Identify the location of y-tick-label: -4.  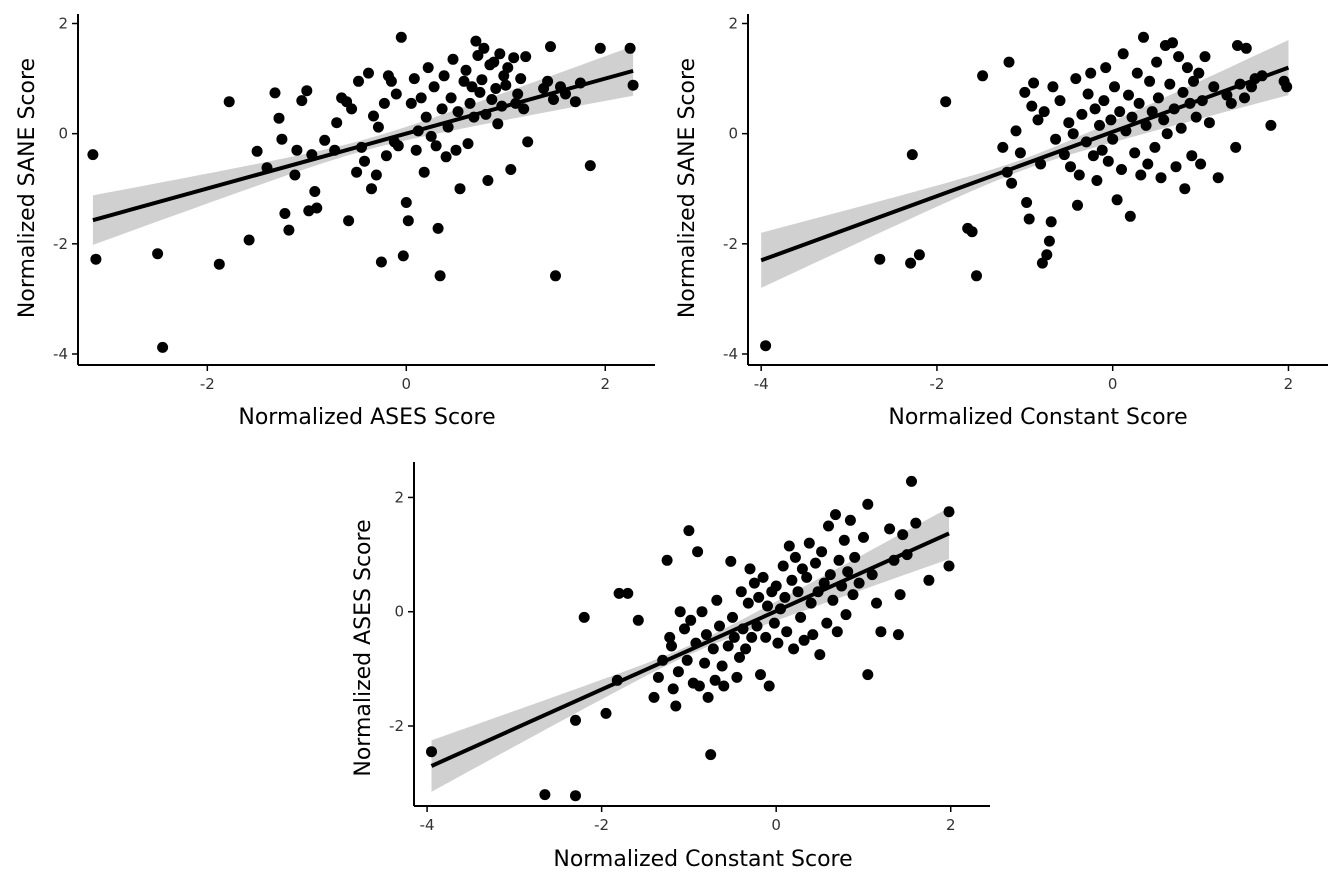
(730, 354).